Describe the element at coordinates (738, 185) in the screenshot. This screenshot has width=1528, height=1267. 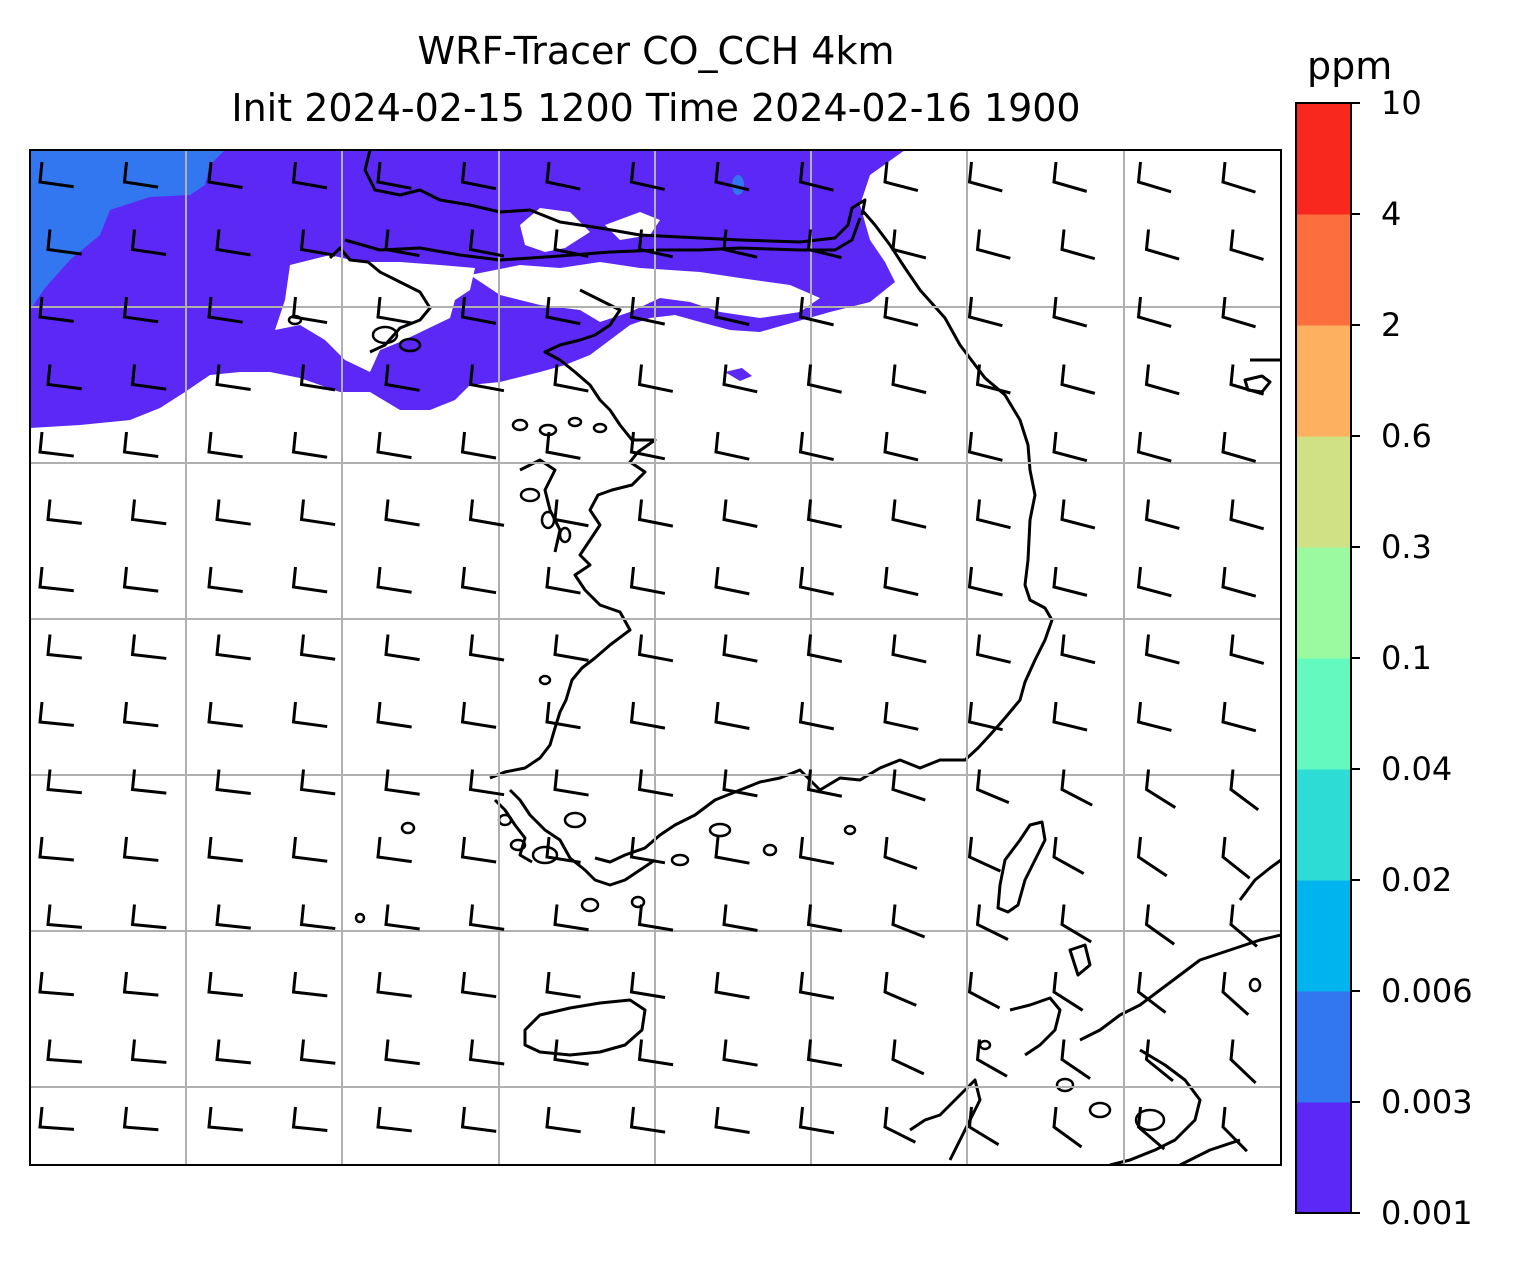
I see `plume-spot` at that location.